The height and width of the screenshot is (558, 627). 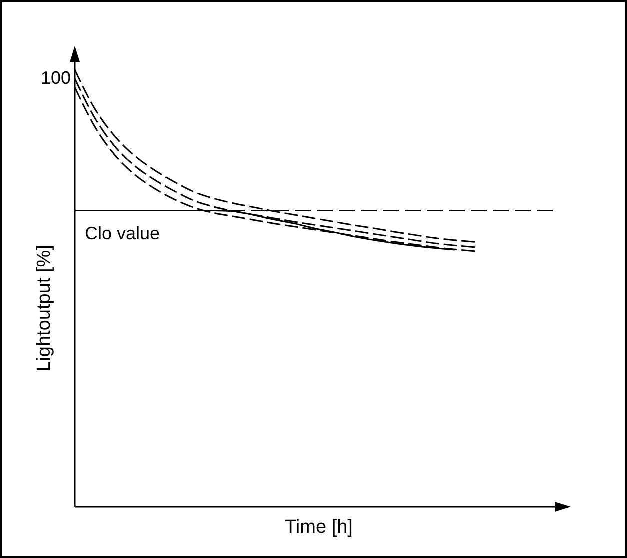 I want to click on annotation: 100, so click(x=55, y=78).